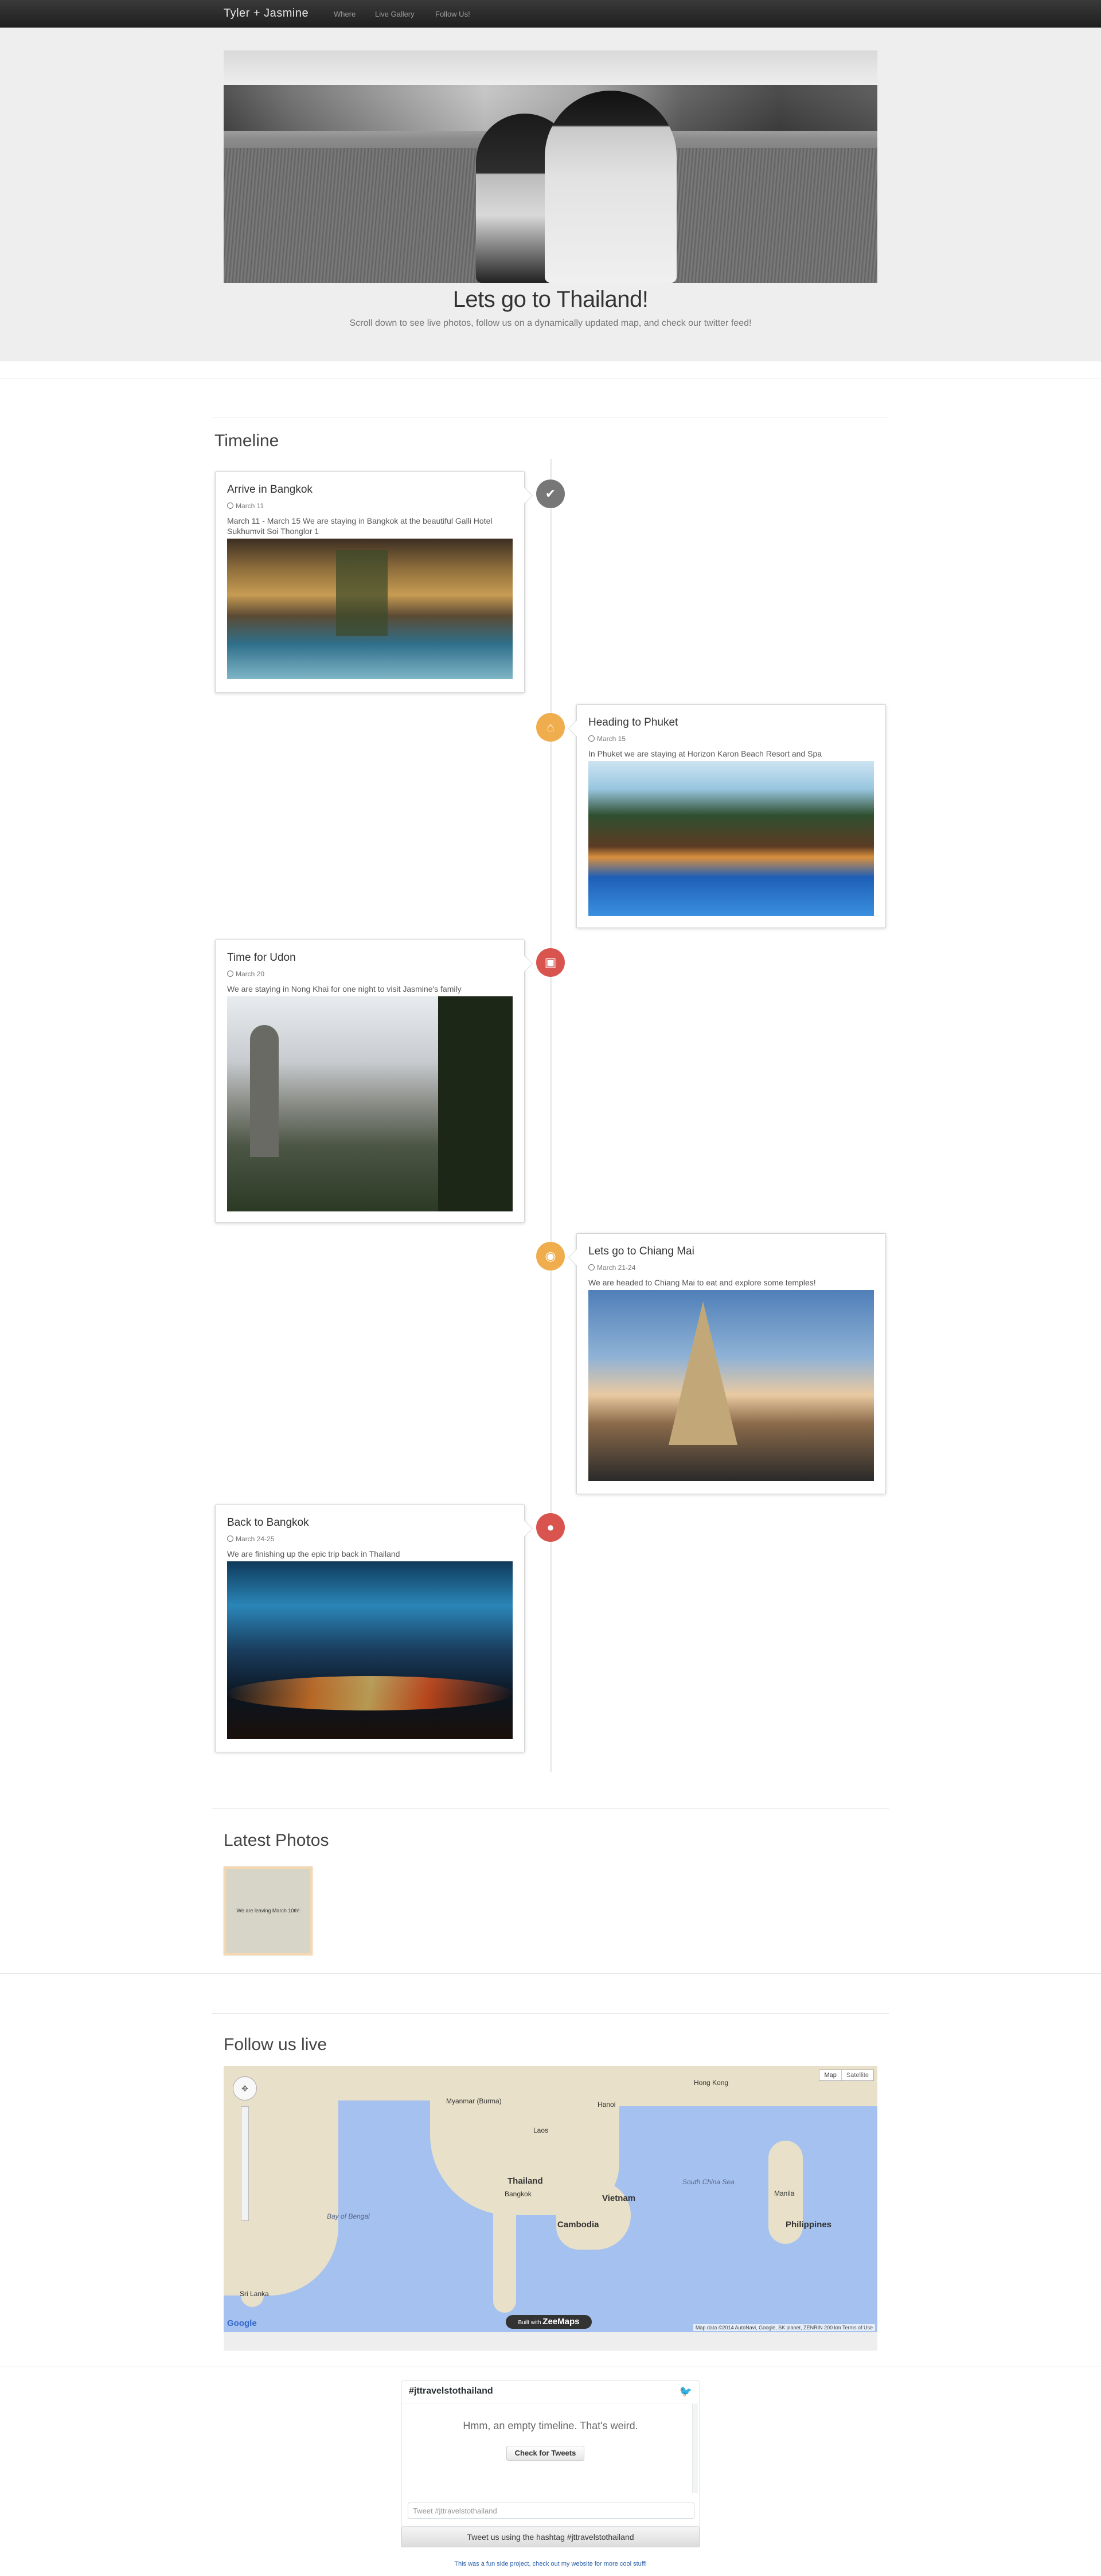 Image resolution: width=1101 pixels, height=2576 pixels. Describe the element at coordinates (551, 2511) in the screenshot. I see `tweet-input: Tweet #jttravelstothailand` at that location.